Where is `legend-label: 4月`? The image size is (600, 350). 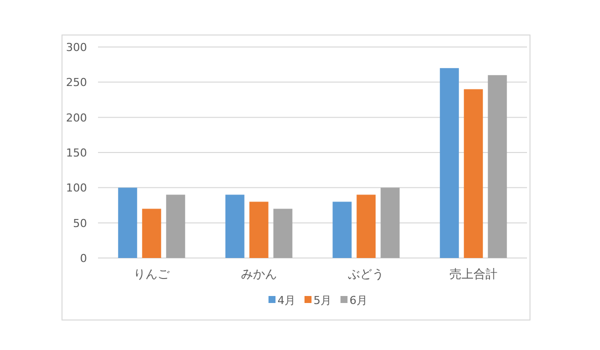 legend-label: 4月 is located at coordinates (287, 300).